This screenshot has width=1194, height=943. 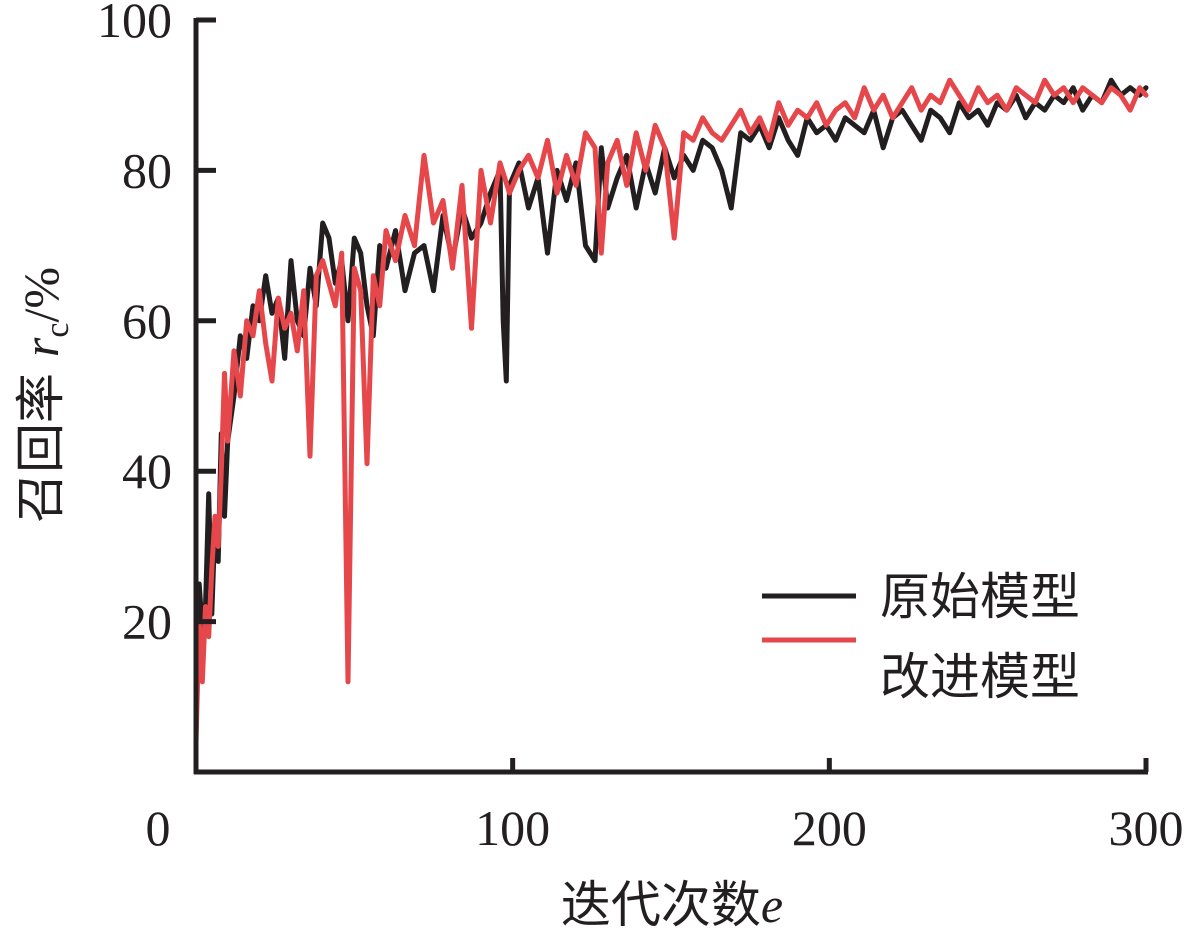 I want to click on y-tick-label: 100, so click(x=134, y=24).